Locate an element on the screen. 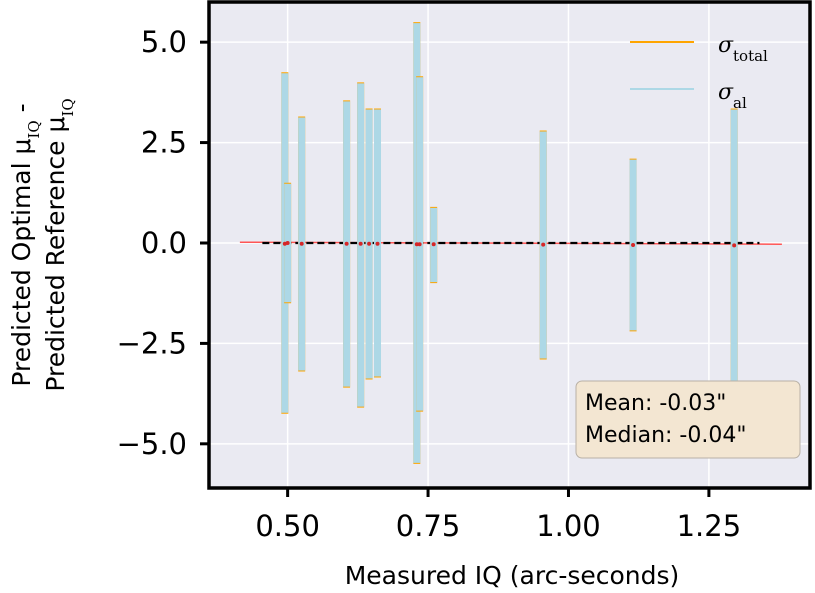  y-axis-label-line2: Predicted Reference μ is located at coordinates (55, 254).